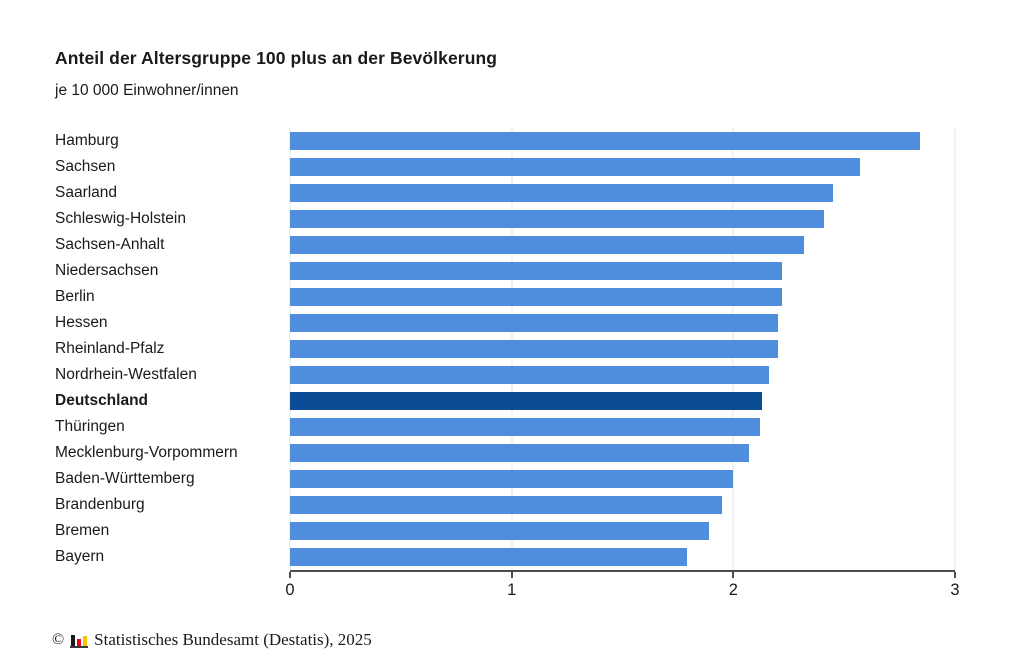  I want to click on chart-row: Hamburg, so click(505, 141).